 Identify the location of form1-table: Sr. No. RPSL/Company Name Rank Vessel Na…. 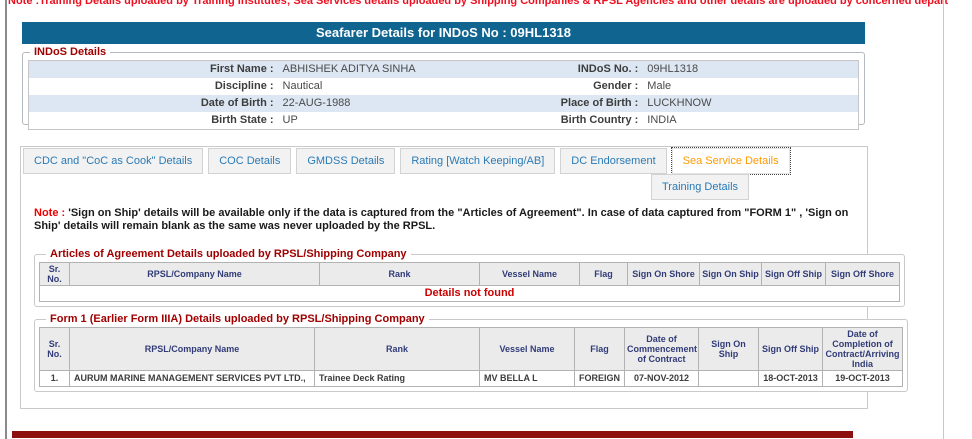
(471, 357).